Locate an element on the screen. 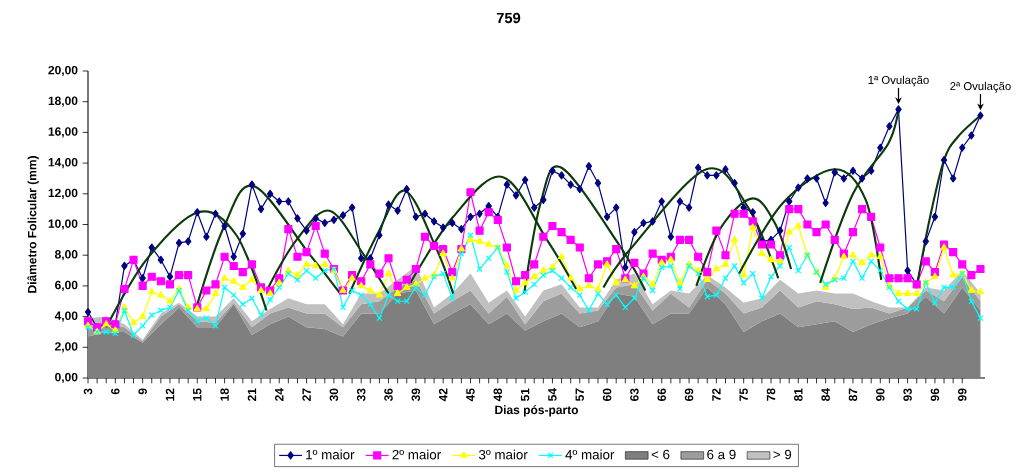 This screenshot has width=1017, height=472. x-tick-label: 66 is located at coordinates (661, 394).